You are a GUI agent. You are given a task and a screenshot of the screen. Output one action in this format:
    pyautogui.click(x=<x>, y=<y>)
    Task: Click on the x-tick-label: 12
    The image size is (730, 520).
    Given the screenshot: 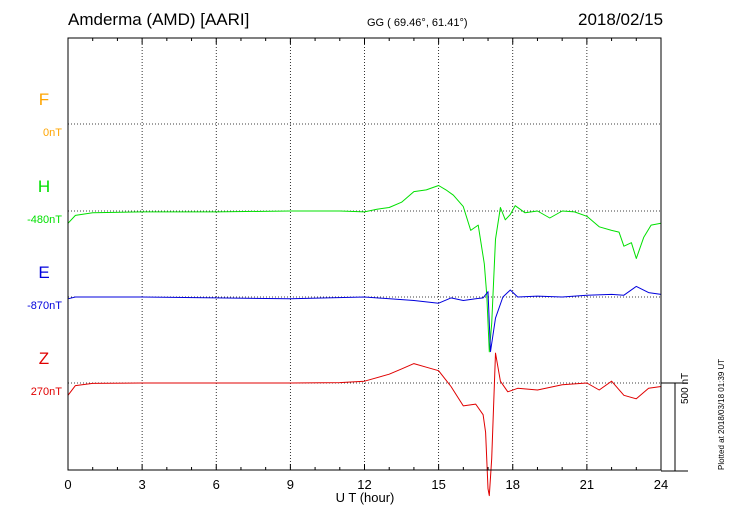 What is the action you would take?
    pyautogui.click(x=364, y=484)
    